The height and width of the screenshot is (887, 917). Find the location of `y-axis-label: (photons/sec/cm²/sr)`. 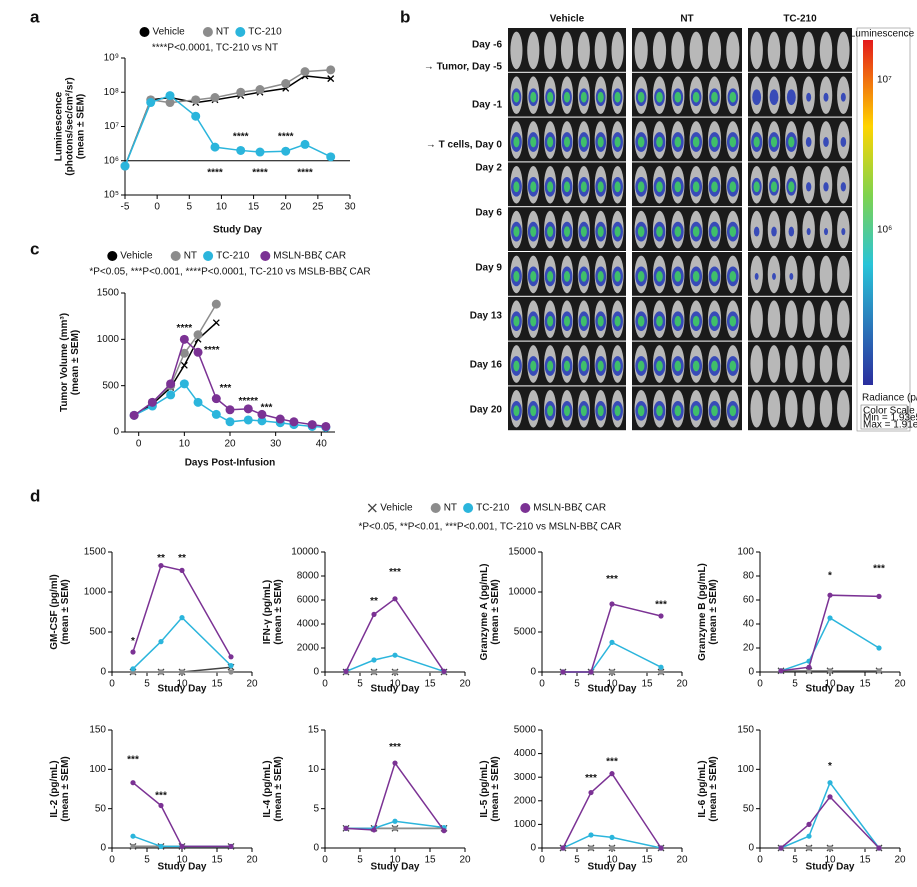

y-axis-label: (photons/sec/cm²/sr) is located at coordinates (70, 126).